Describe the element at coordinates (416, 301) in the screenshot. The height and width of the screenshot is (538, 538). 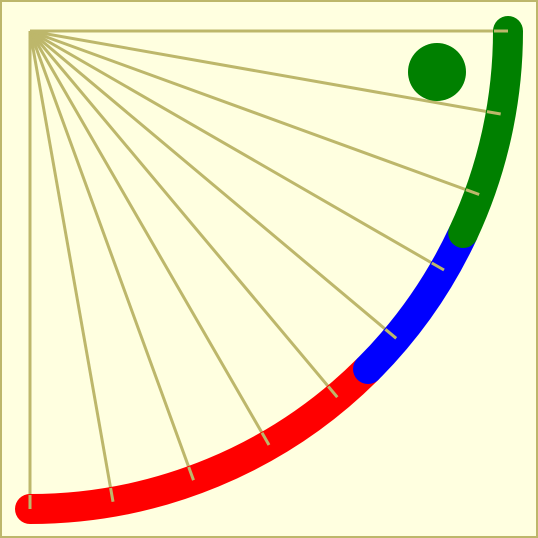
I see `arc-segment-blue` at that location.